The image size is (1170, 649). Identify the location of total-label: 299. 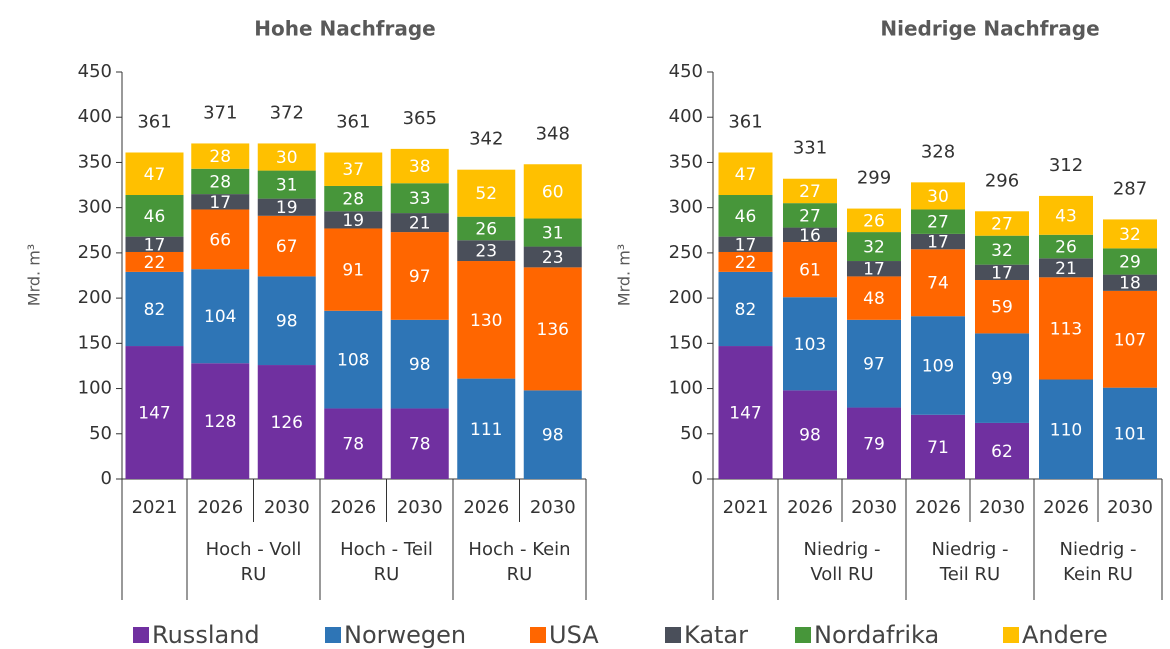
(874, 178).